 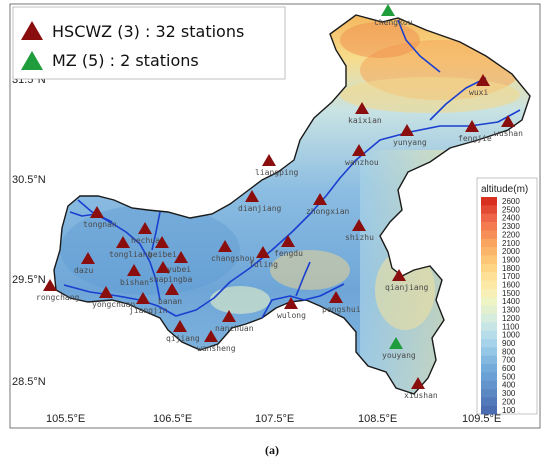 What do you see at coordinates (234, 328) in the screenshot?
I see `station-label: nanchuan` at bounding box center [234, 328].